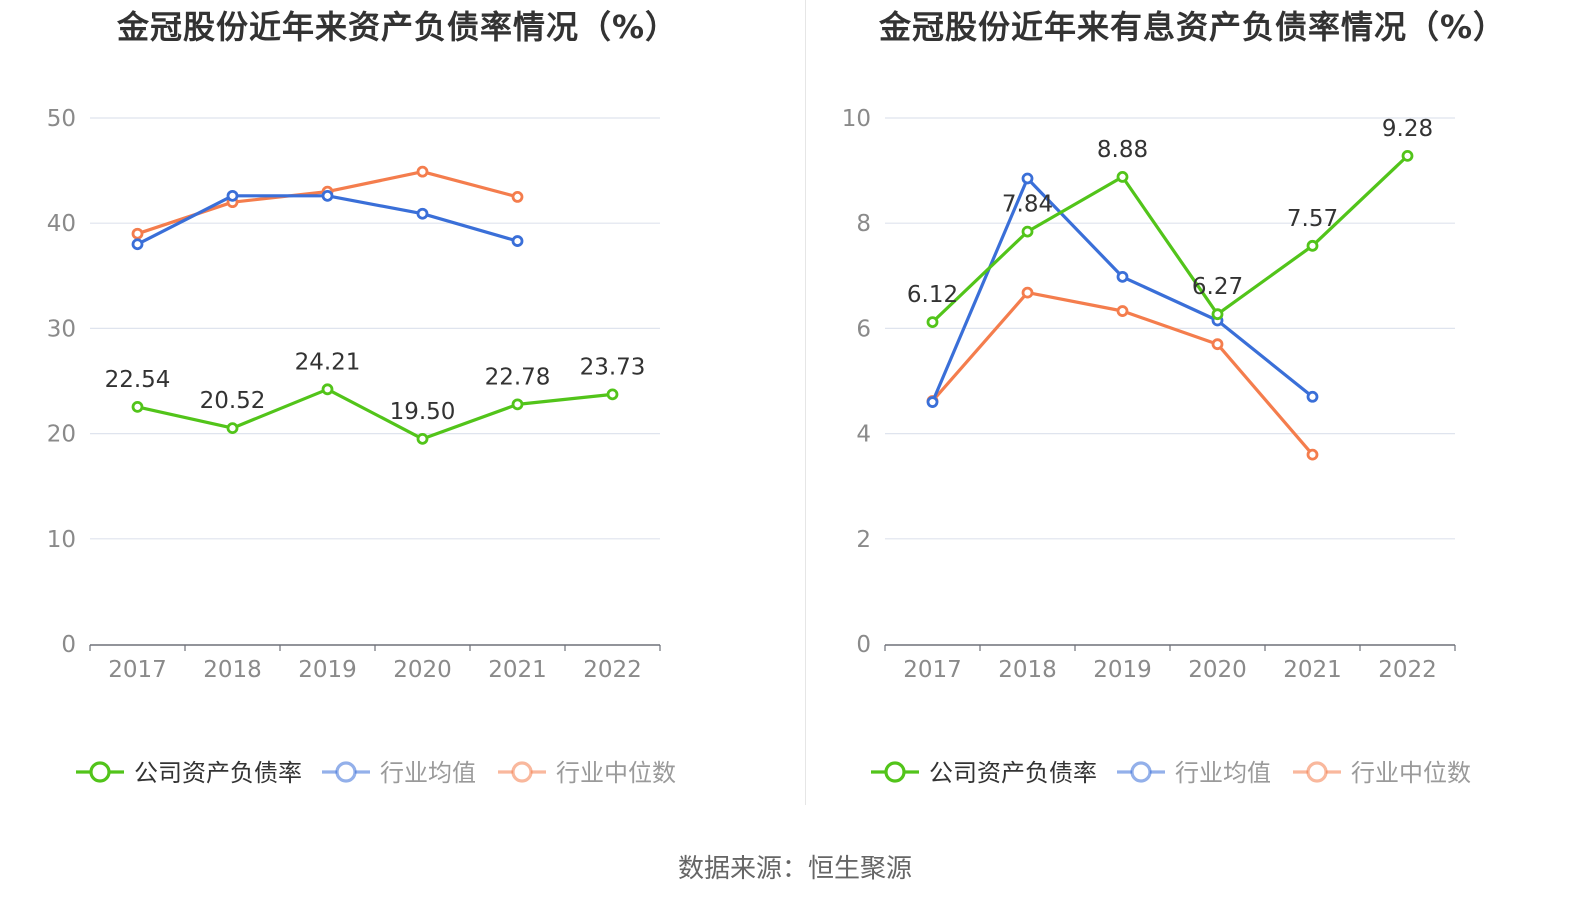 The height and width of the screenshot is (918, 1590). What do you see at coordinates (863, 224) in the screenshot?
I see `y-tick-label: 8` at bounding box center [863, 224].